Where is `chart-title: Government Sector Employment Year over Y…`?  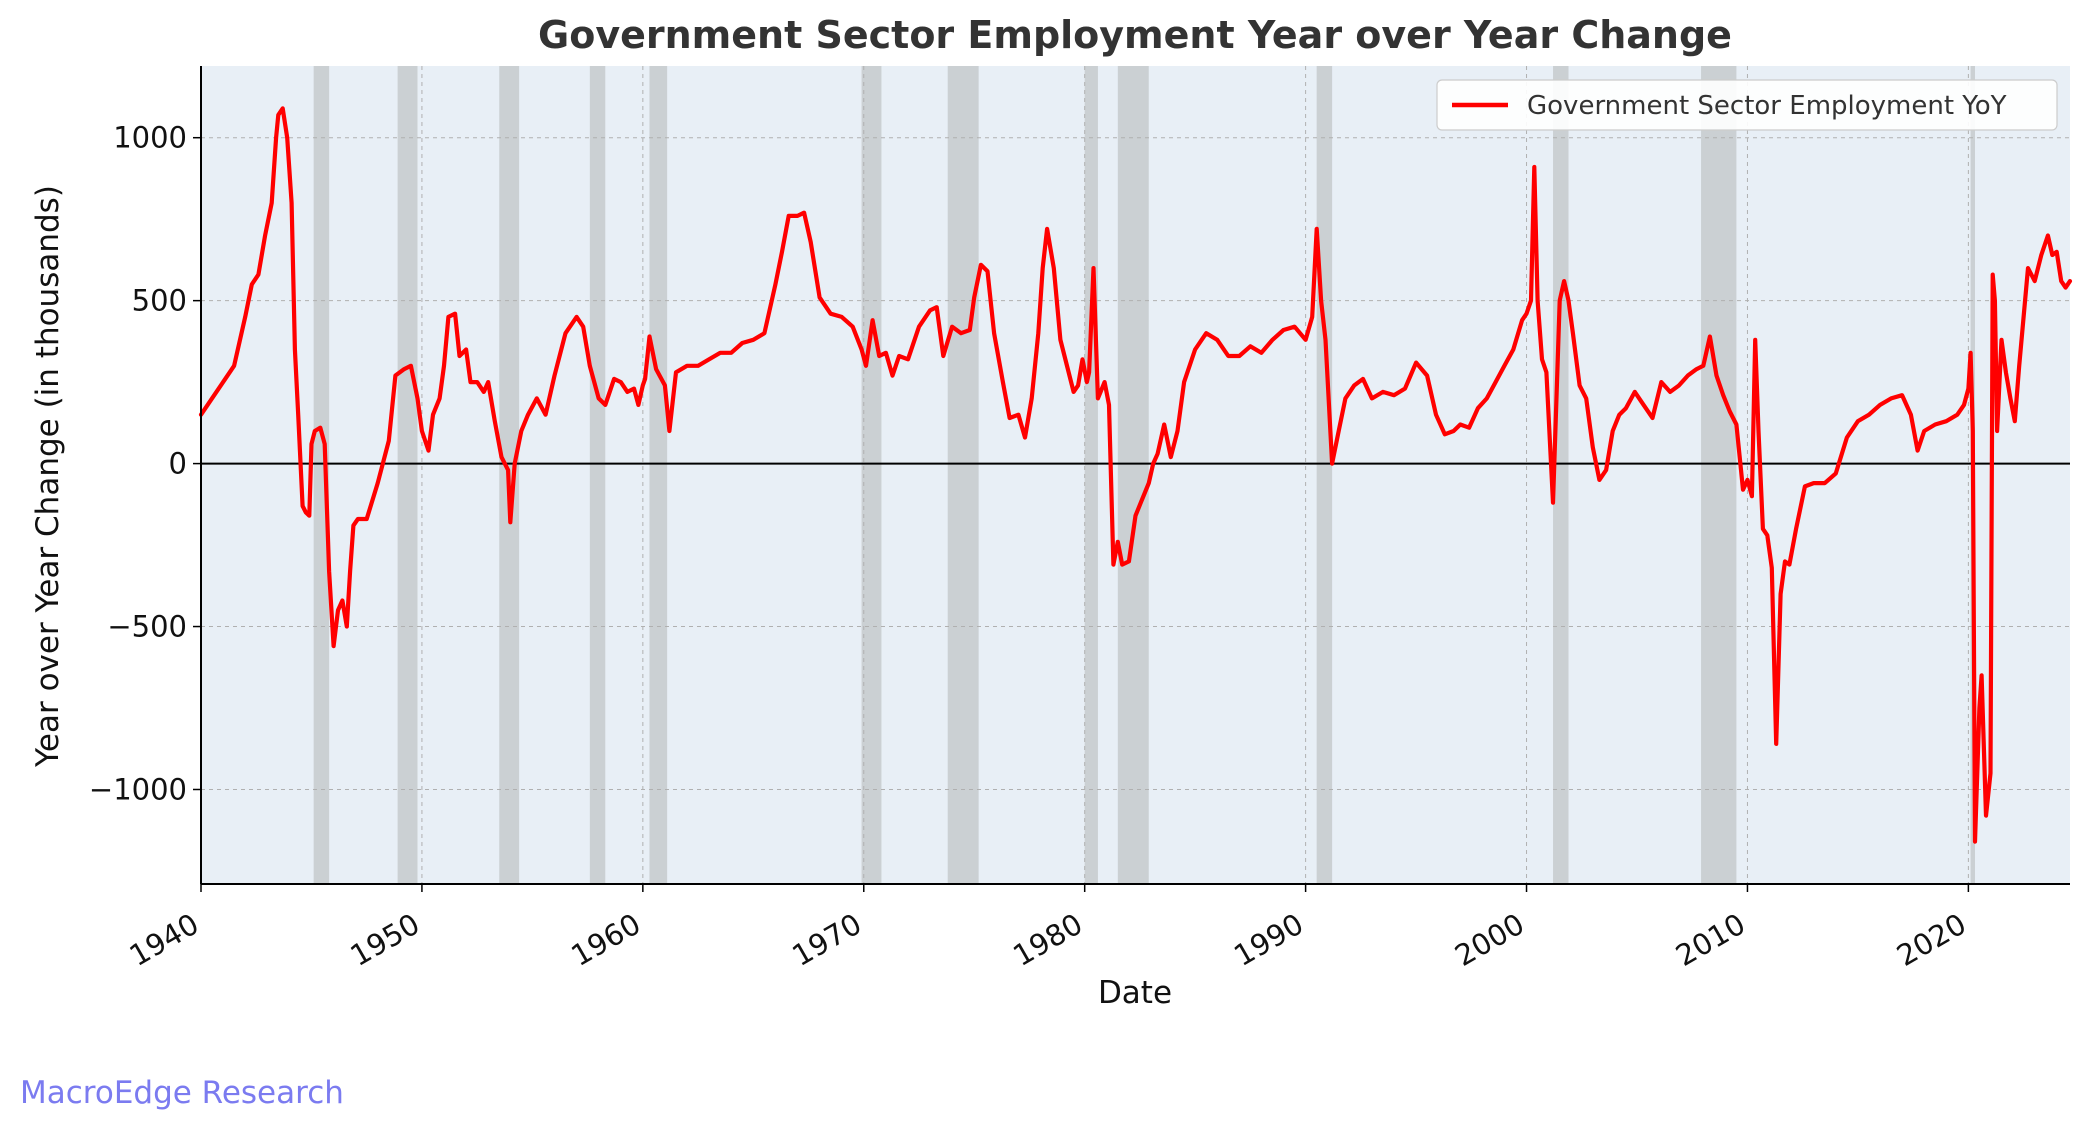
chart-title: Government Sector Employment Year over Y… is located at coordinates (1135, 35).